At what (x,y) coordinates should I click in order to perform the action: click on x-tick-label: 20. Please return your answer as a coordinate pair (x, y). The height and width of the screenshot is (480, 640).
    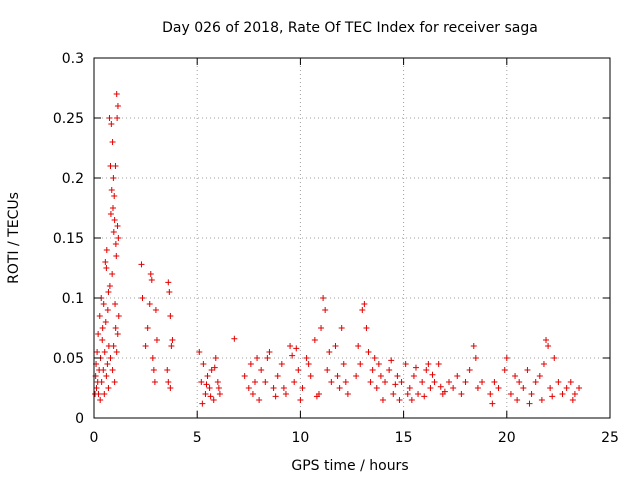
    Looking at the image, I should click on (507, 438).